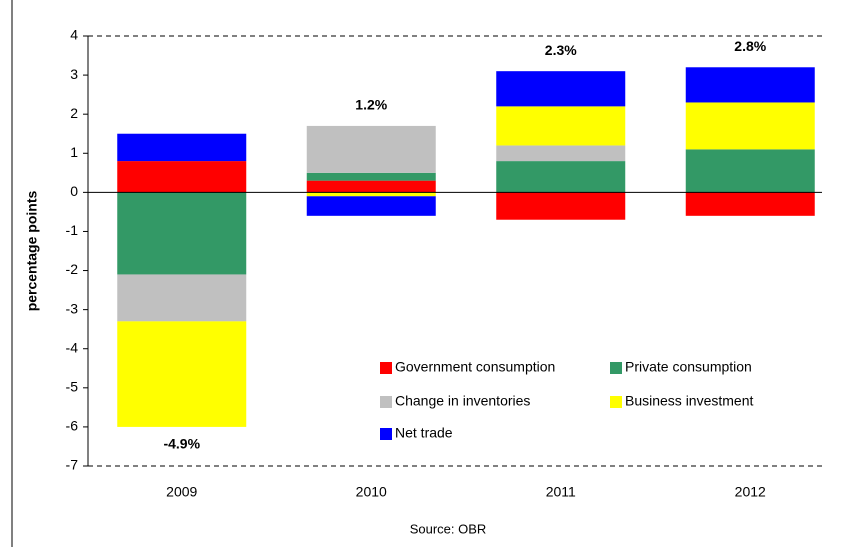 The height and width of the screenshot is (552, 843). I want to click on x-tick-label: 2010, so click(371, 492).